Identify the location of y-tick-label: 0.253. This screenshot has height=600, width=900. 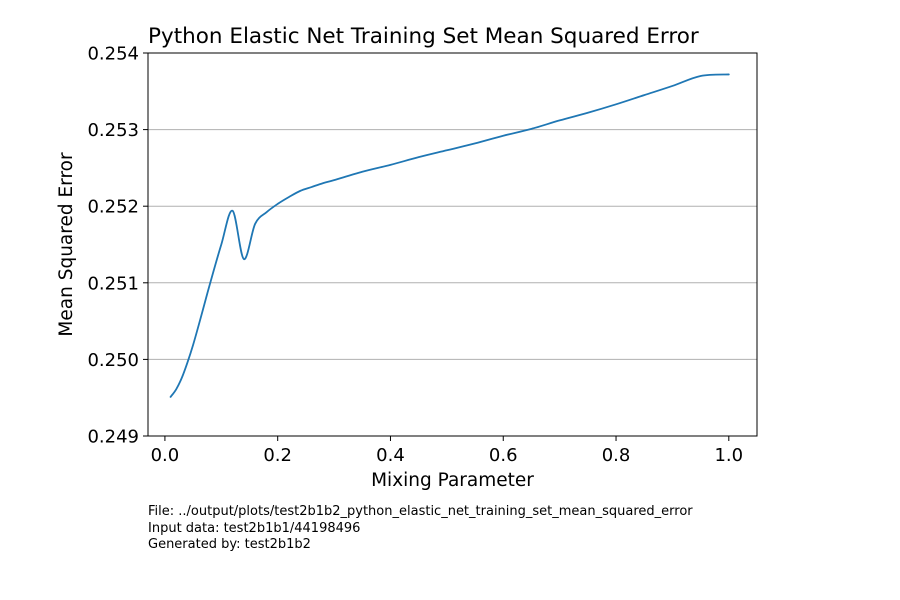
(113, 130).